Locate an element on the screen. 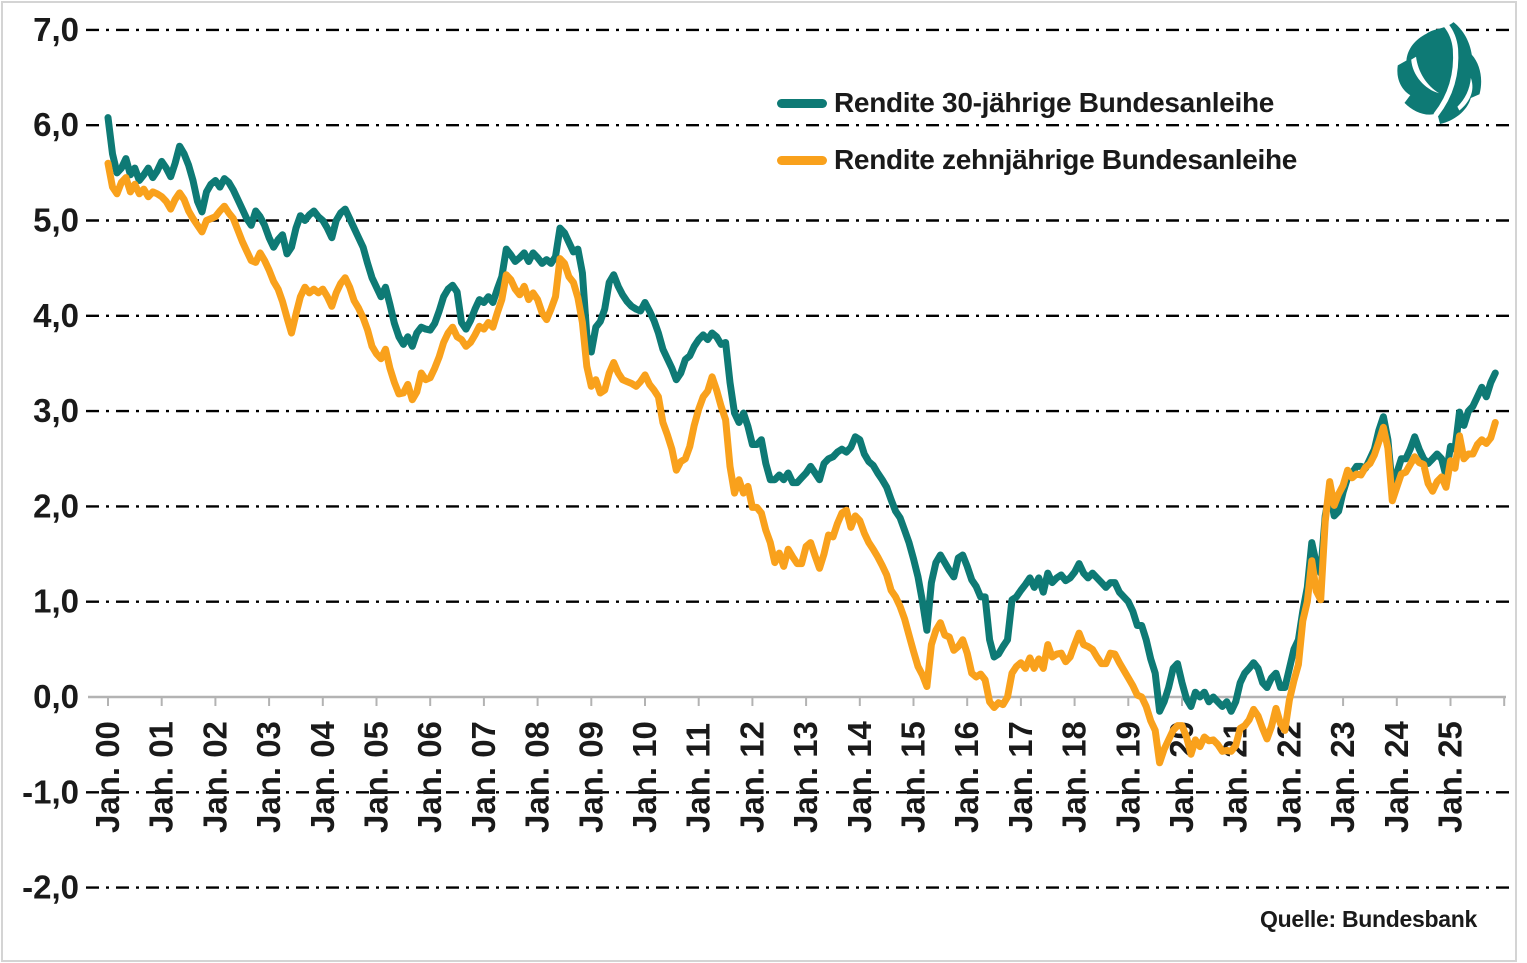 Image resolution: width=1527 pixels, height=963 pixels. y-axis-label: 7,0 is located at coordinates (56, 29).